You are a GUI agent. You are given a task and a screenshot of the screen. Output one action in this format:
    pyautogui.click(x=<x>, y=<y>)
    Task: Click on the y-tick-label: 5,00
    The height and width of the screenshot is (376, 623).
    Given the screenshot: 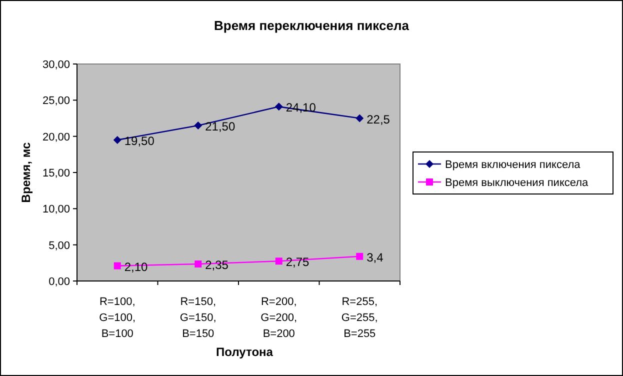 What is the action you would take?
    pyautogui.click(x=59, y=246)
    